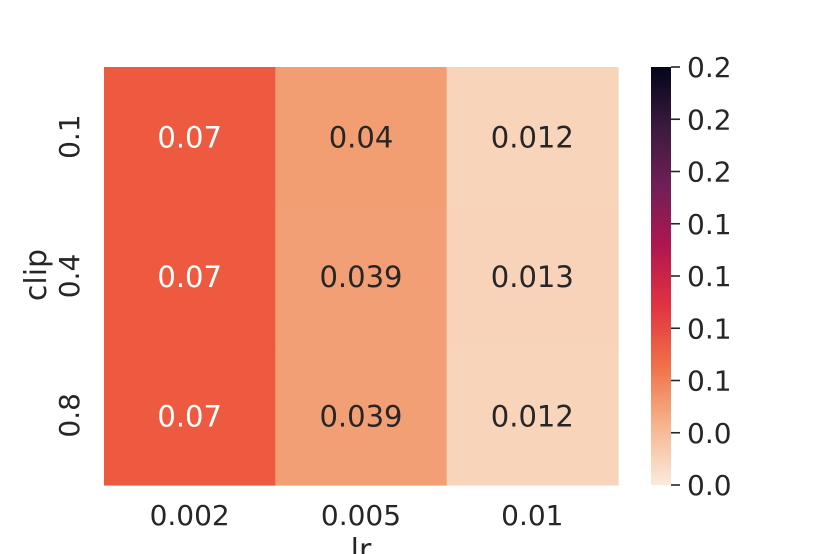  I want to click on colorbar, so click(661, 276).